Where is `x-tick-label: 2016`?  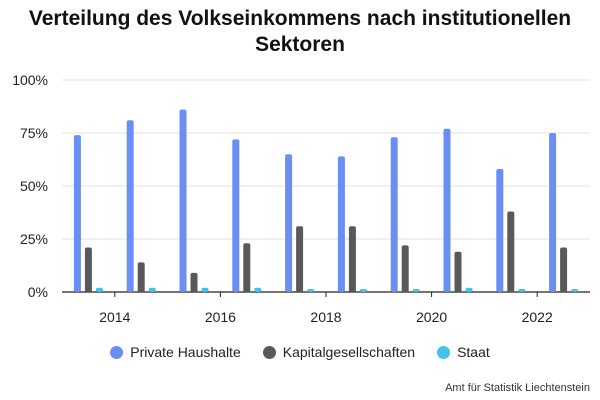 x-tick-label: 2016 is located at coordinates (220, 317).